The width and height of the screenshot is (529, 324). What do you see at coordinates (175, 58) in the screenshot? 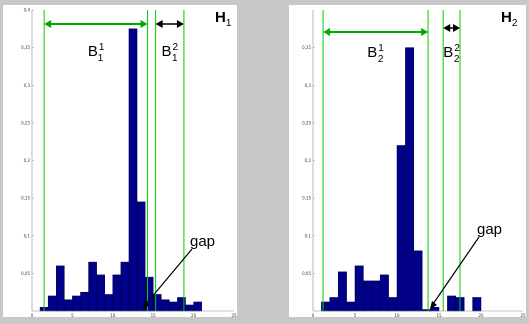
I see `interval-label-b2-sub: 1` at bounding box center [175, 58].